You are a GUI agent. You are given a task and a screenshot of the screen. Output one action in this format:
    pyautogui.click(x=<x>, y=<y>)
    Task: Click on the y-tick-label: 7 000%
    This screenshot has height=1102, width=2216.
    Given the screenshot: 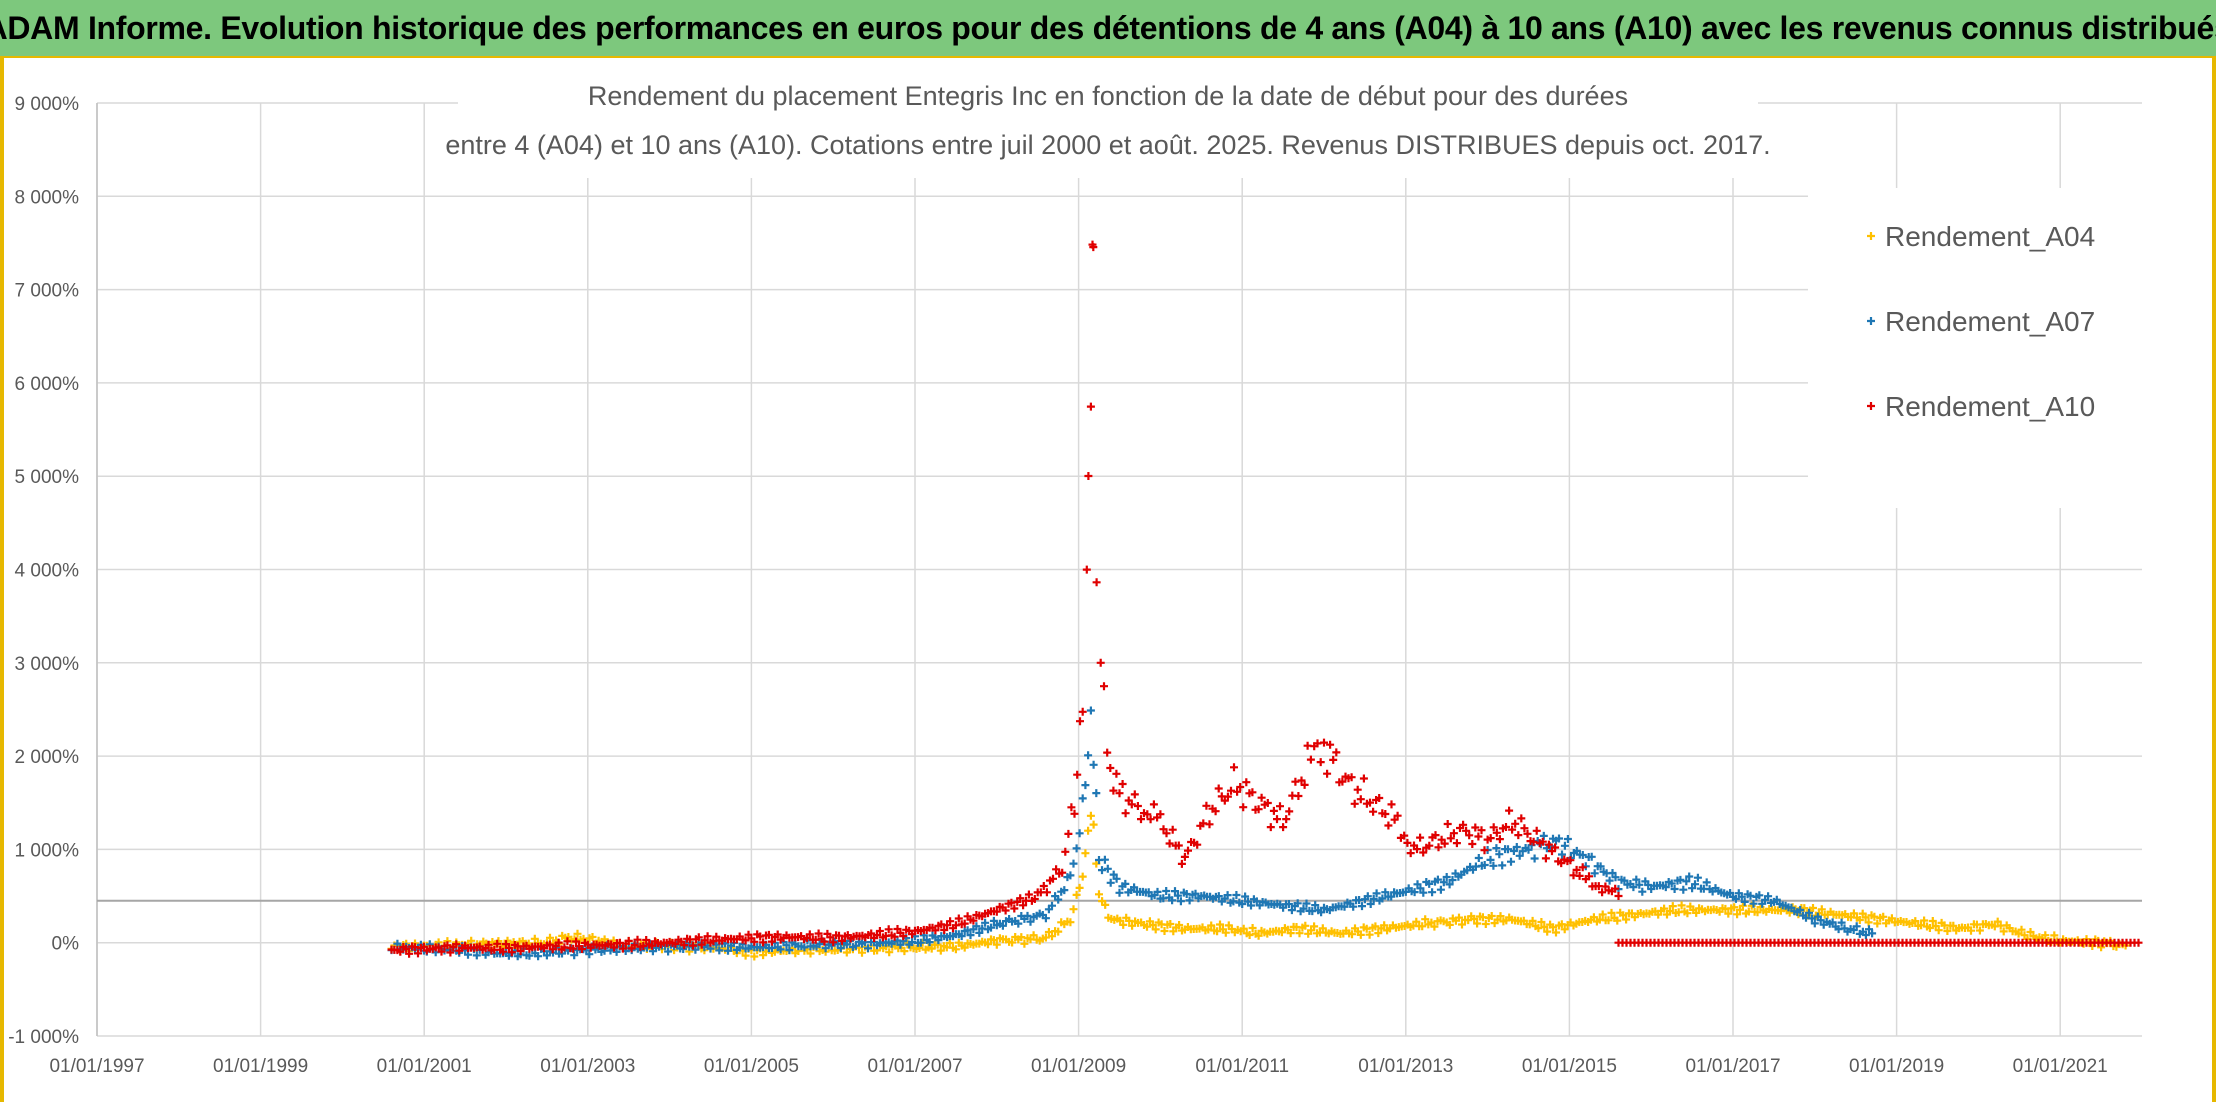 What is the action you would take?
    pyautogui.click(x=47, y=291)
    